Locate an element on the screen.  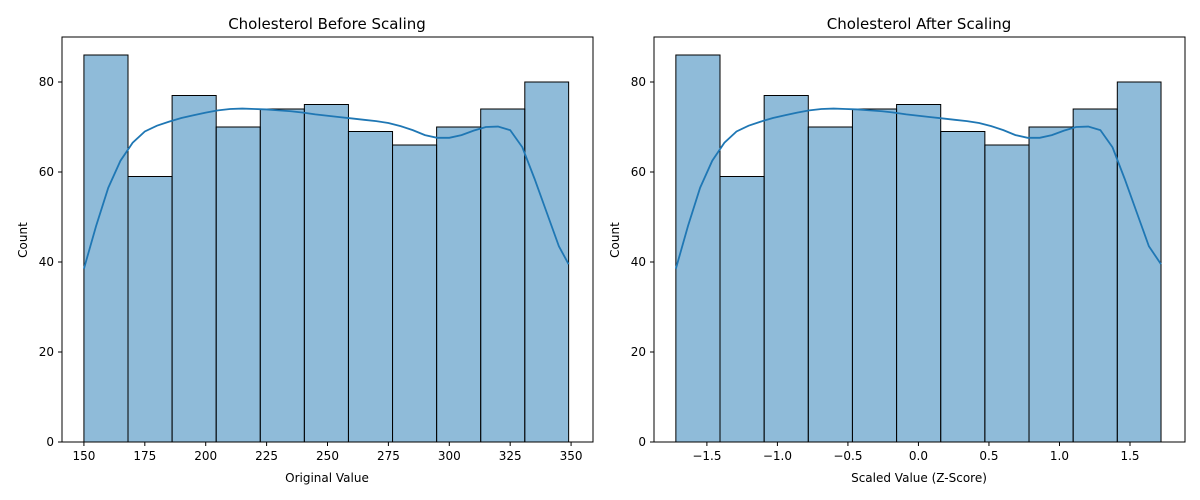
x-axis-ticks: −1.5 −1.0 −0.5 0.0 0.5 1.0 1.5 is located at coordinates (916, 452).